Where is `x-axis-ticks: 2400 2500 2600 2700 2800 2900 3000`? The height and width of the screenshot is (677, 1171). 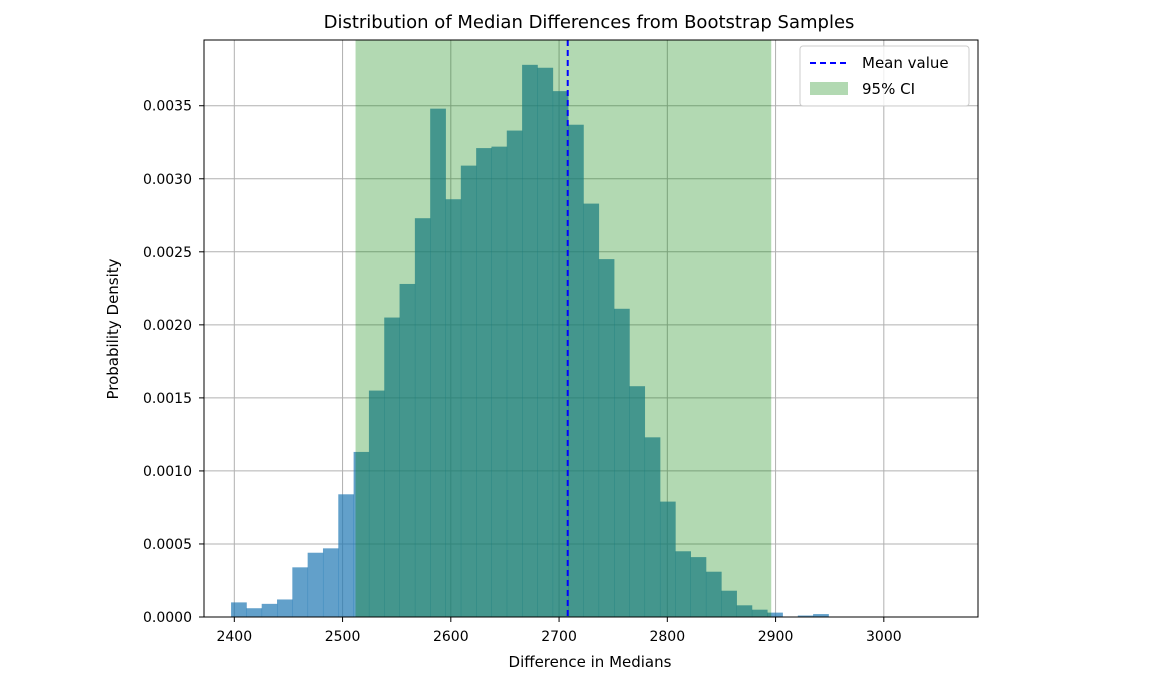
x-axis-ticks: 2400 2500 2600 2700 2800 2900 3000 is located at coordinates (559, 631).